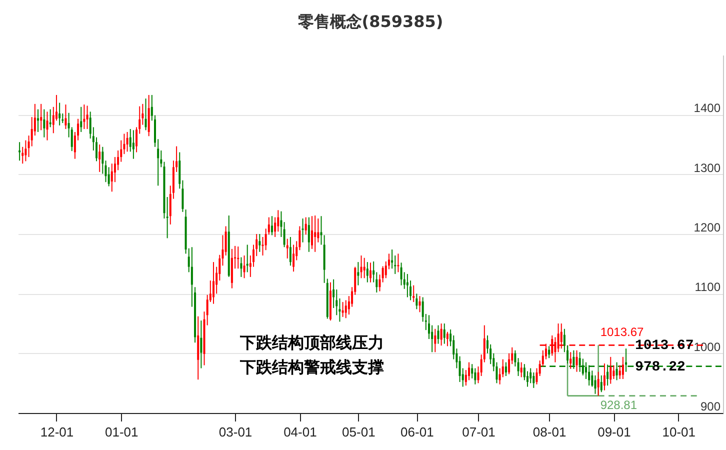  What do you see at coordinates (549, 432) in the screenshot?
I see `x-tick-label: 08-01` at bounding box center [549, 432].